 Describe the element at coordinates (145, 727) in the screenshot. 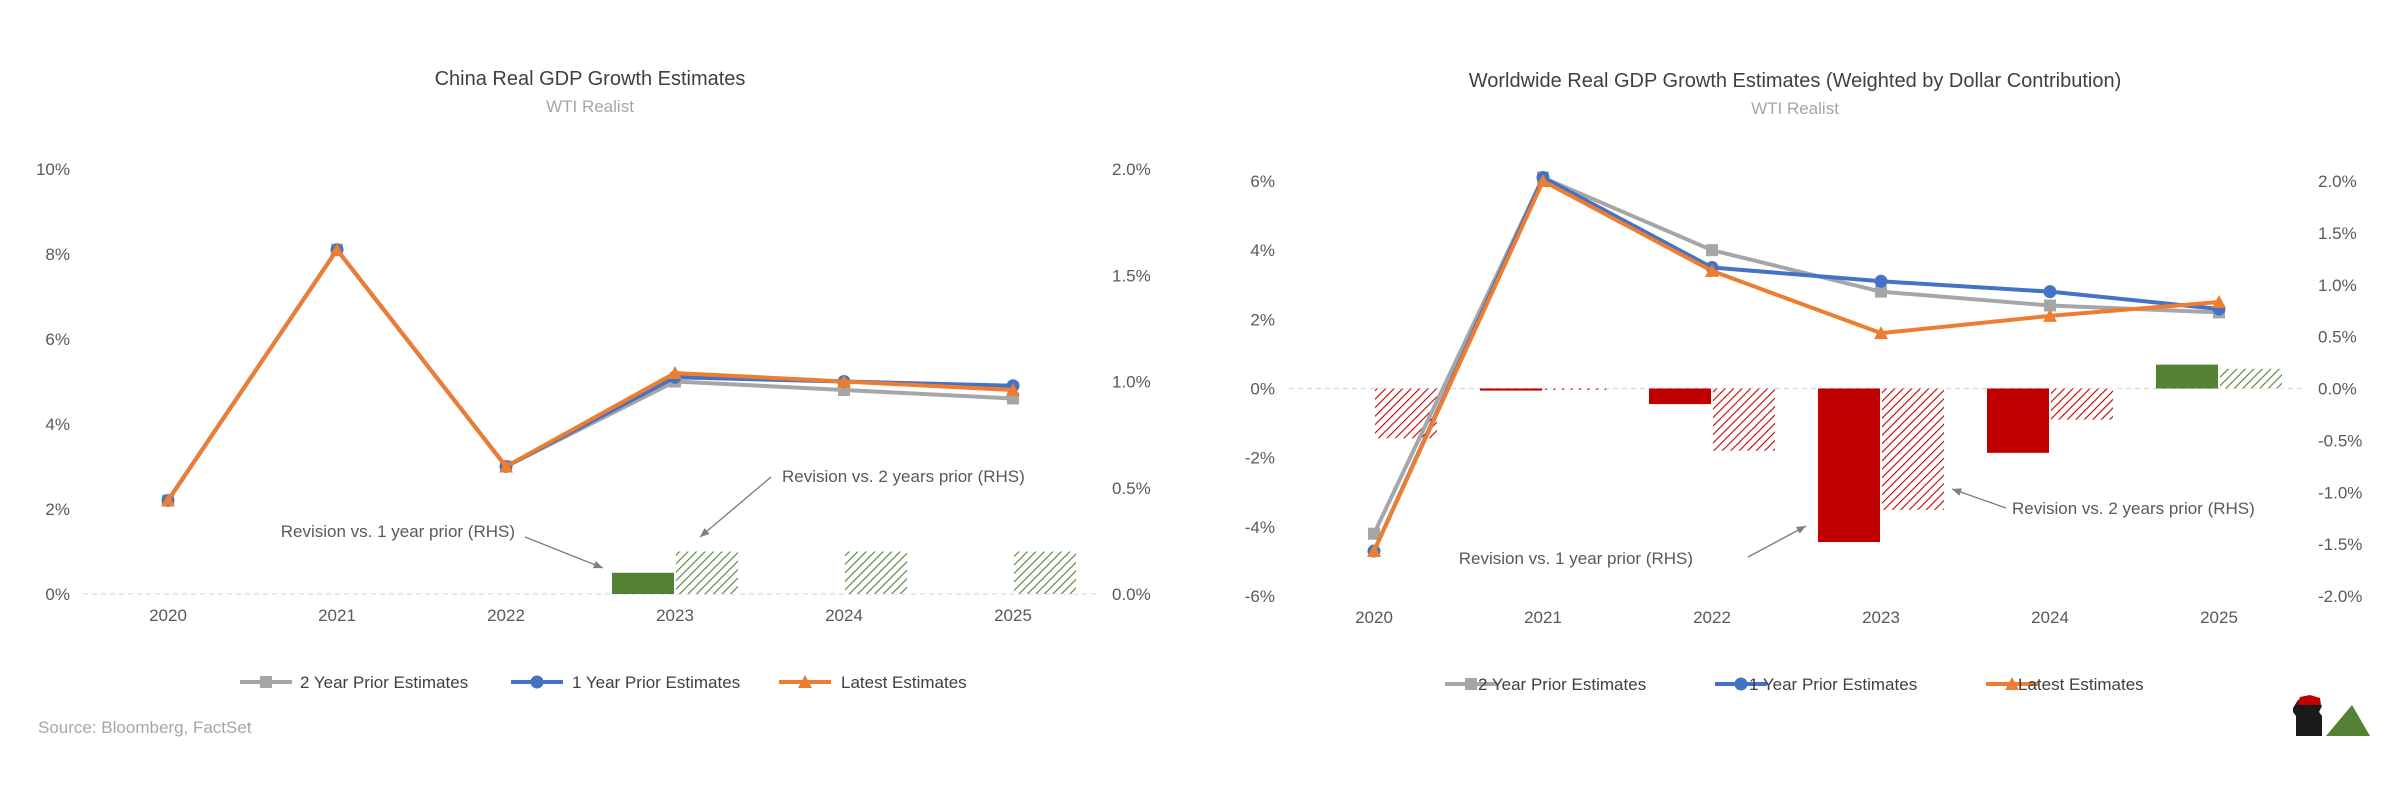

I see `source-note: Source: Bloomberg, FactSet` at that location.